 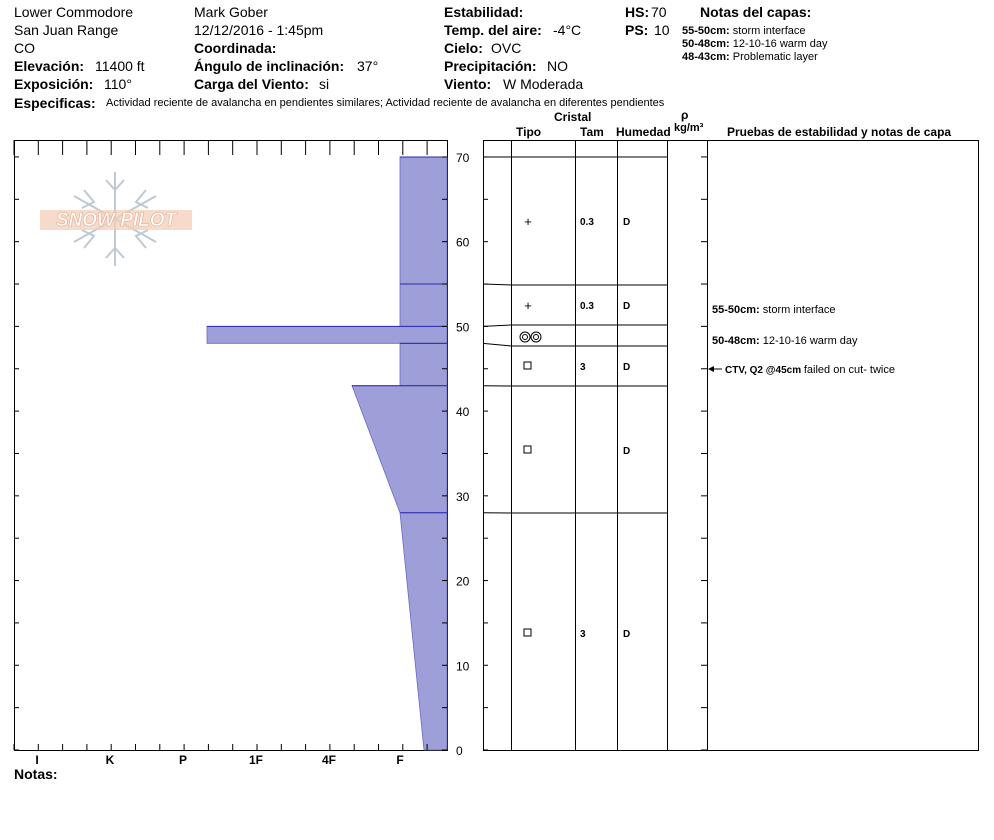 I want to click on note-text: 12-10-16 warm day, so click(x=810, y=341).